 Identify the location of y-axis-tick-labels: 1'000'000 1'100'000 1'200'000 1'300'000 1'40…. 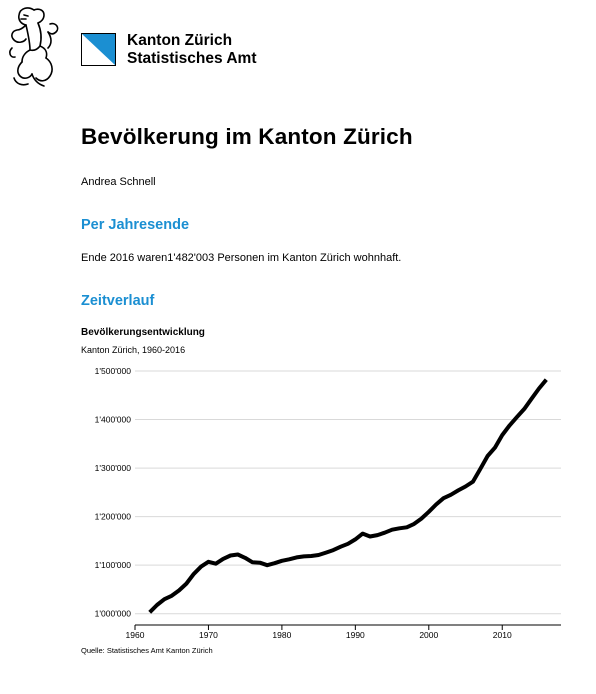
(113, 492).